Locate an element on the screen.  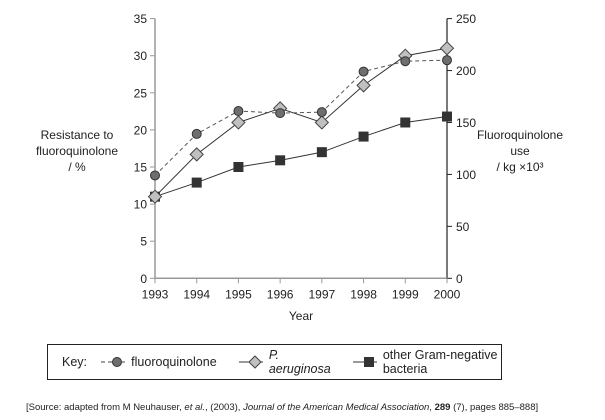
left-tick-label: 0 is located at coordinates (143, 279).